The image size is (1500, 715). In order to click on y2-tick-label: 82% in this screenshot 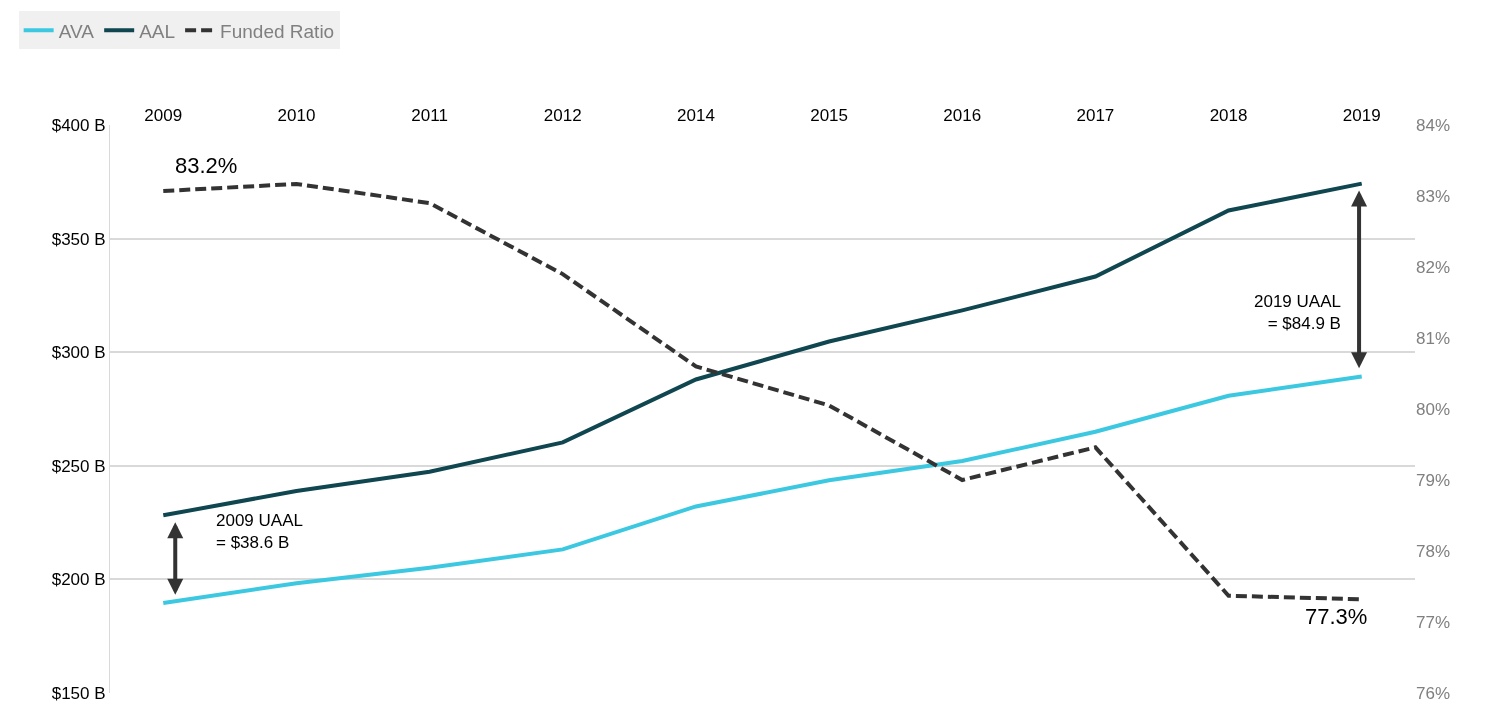, I will do `click(1433, 267)`.